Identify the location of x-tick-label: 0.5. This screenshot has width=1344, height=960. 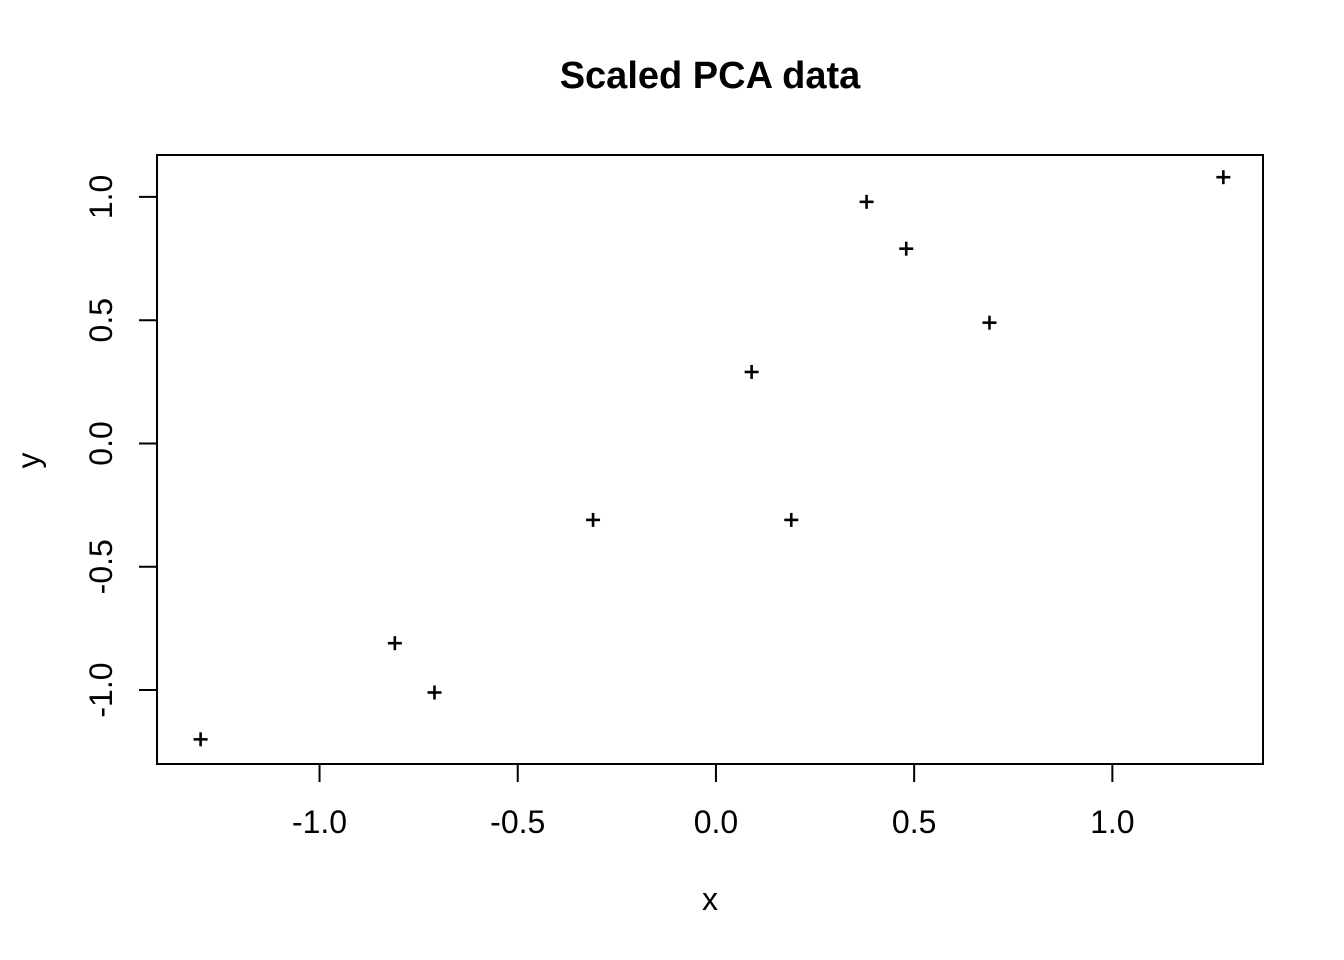
(914, 822).